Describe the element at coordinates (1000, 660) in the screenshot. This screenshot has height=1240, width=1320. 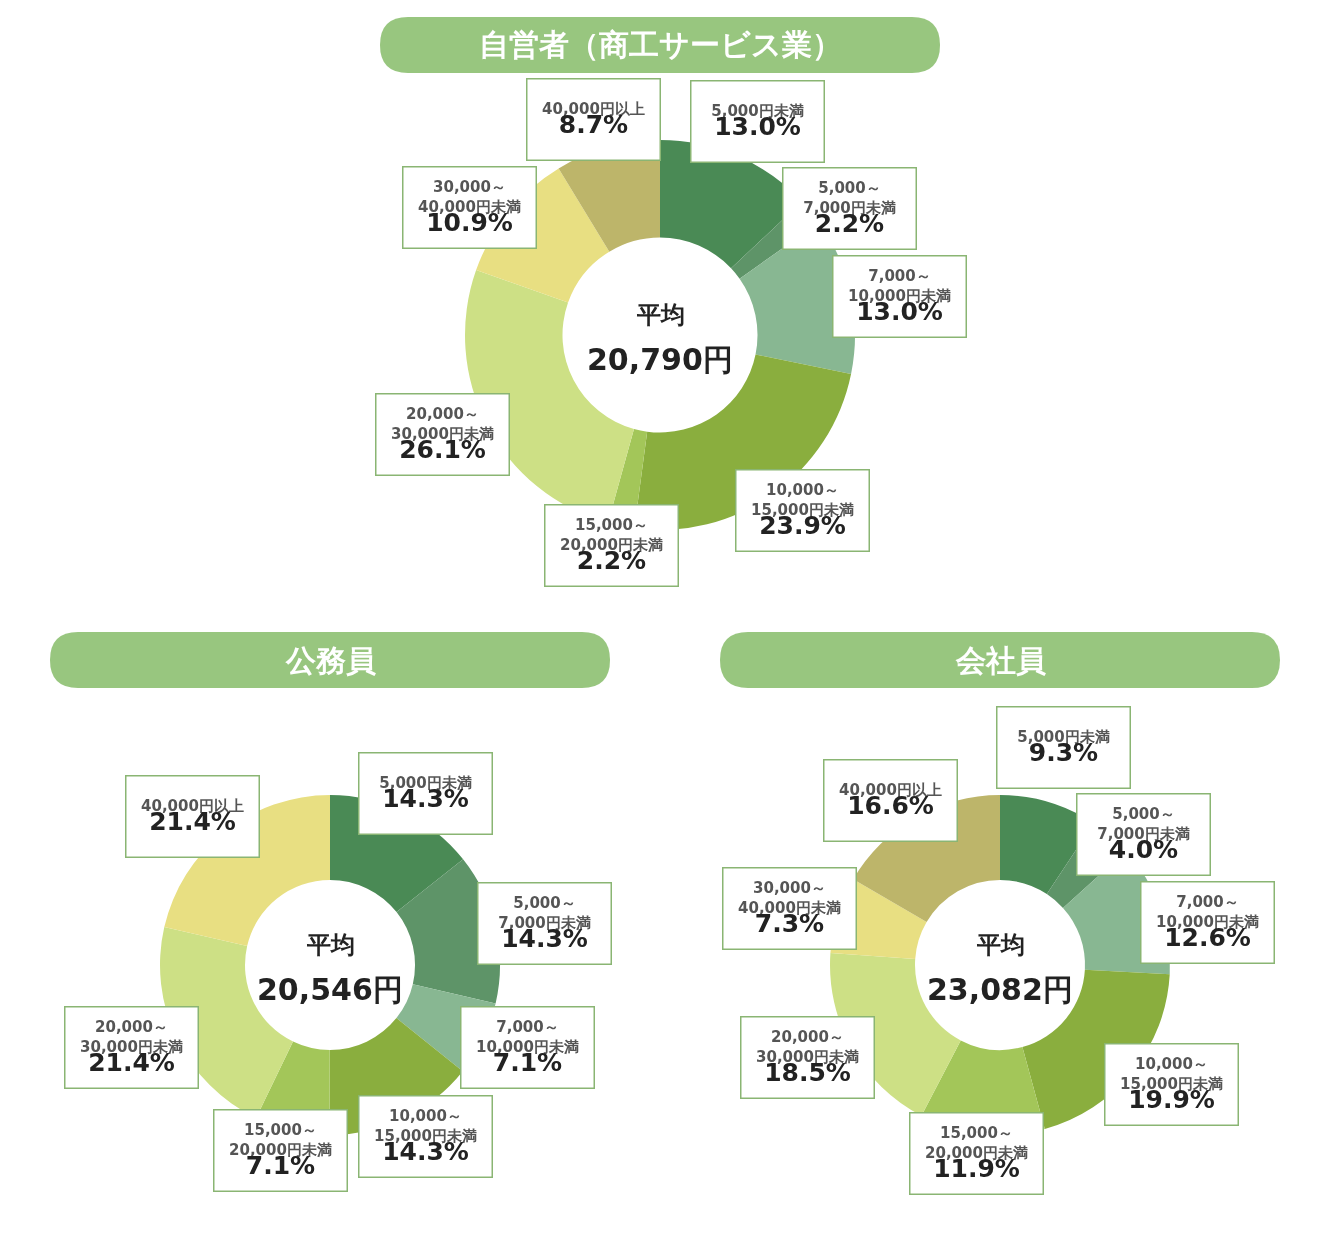
I see `chart-title: 会社員` at that location.